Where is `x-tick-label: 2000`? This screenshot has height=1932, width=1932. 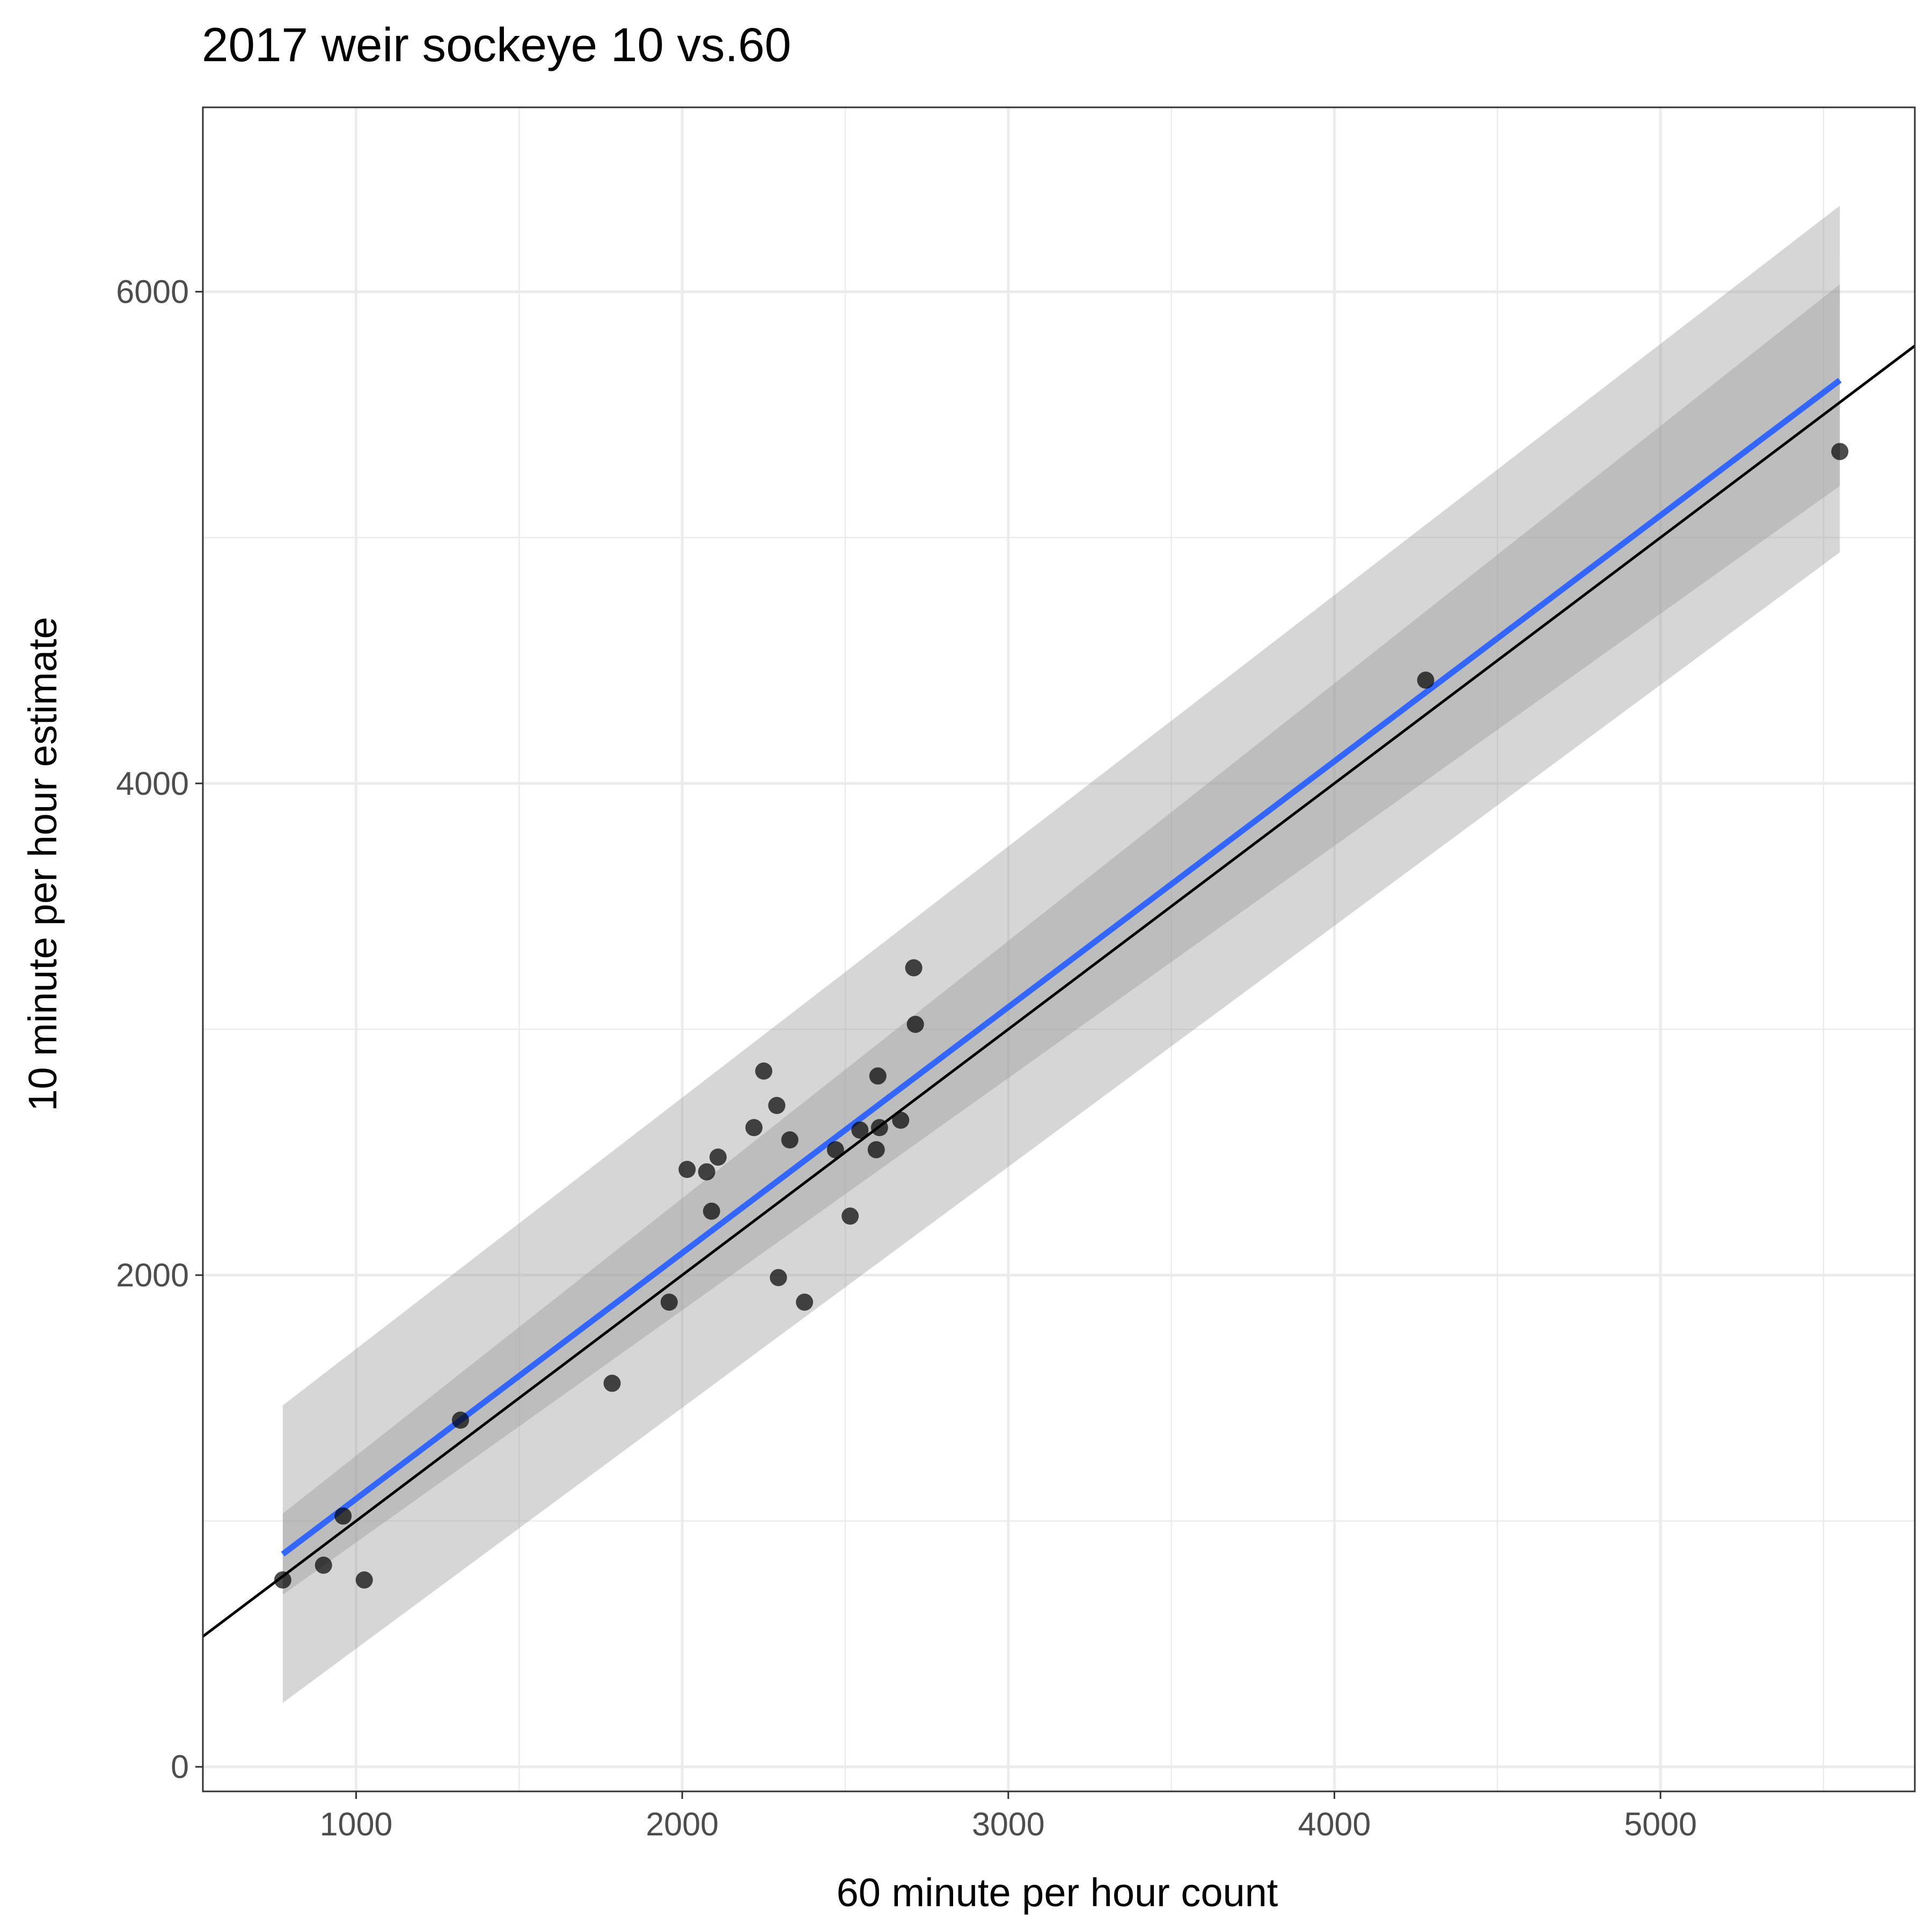
x-tick-label: 2000 is located at coordinates (682, 1824).